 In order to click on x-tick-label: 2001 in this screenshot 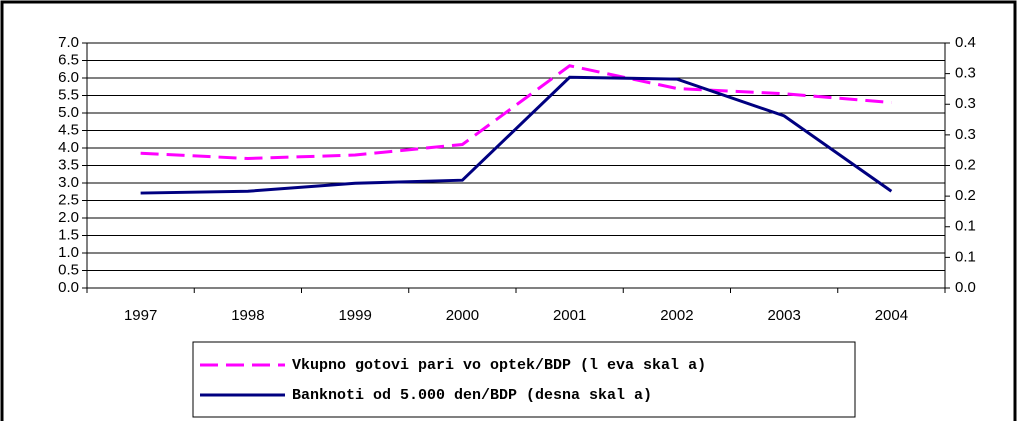, I will do `click(569, 315)`.